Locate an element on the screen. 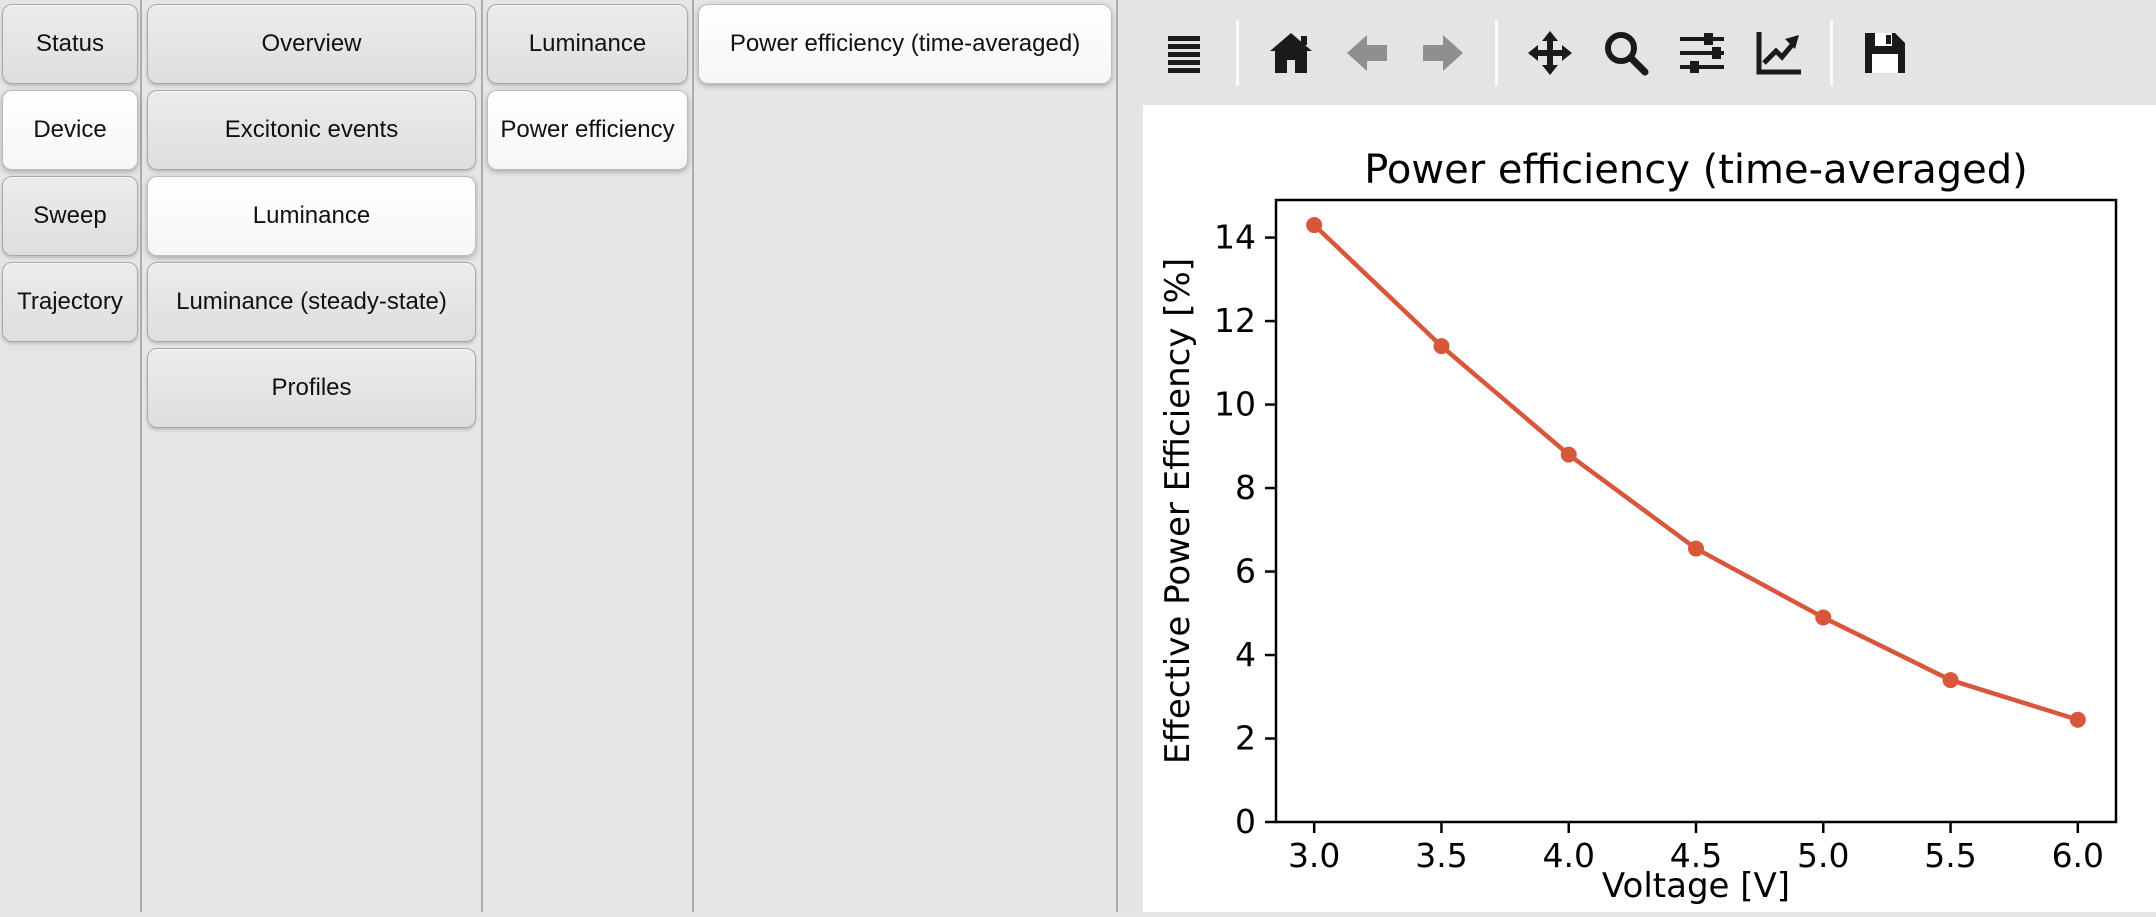 This screenshot has width=2156, height=917. nav-level1-column: Status Device Sweep Trajectory is located at coordinates (70, 456).